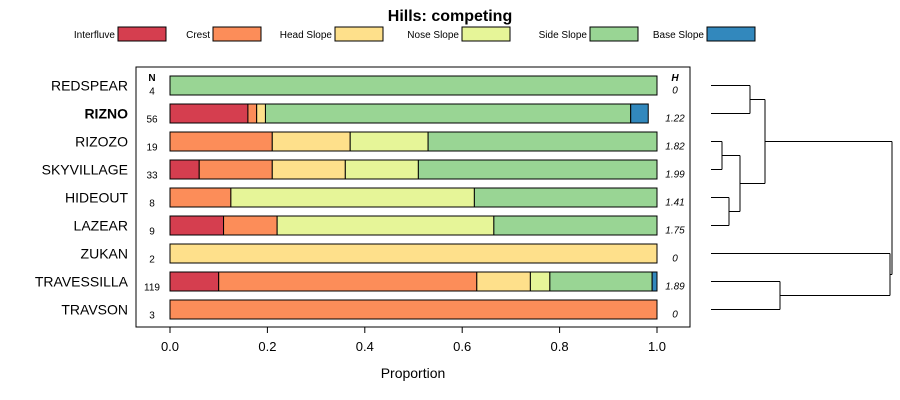 Image resolution: width=900 pixels, height=400 pixels. I want to click on bar-segment-skyvillage-interfluve, so click(184, 169).